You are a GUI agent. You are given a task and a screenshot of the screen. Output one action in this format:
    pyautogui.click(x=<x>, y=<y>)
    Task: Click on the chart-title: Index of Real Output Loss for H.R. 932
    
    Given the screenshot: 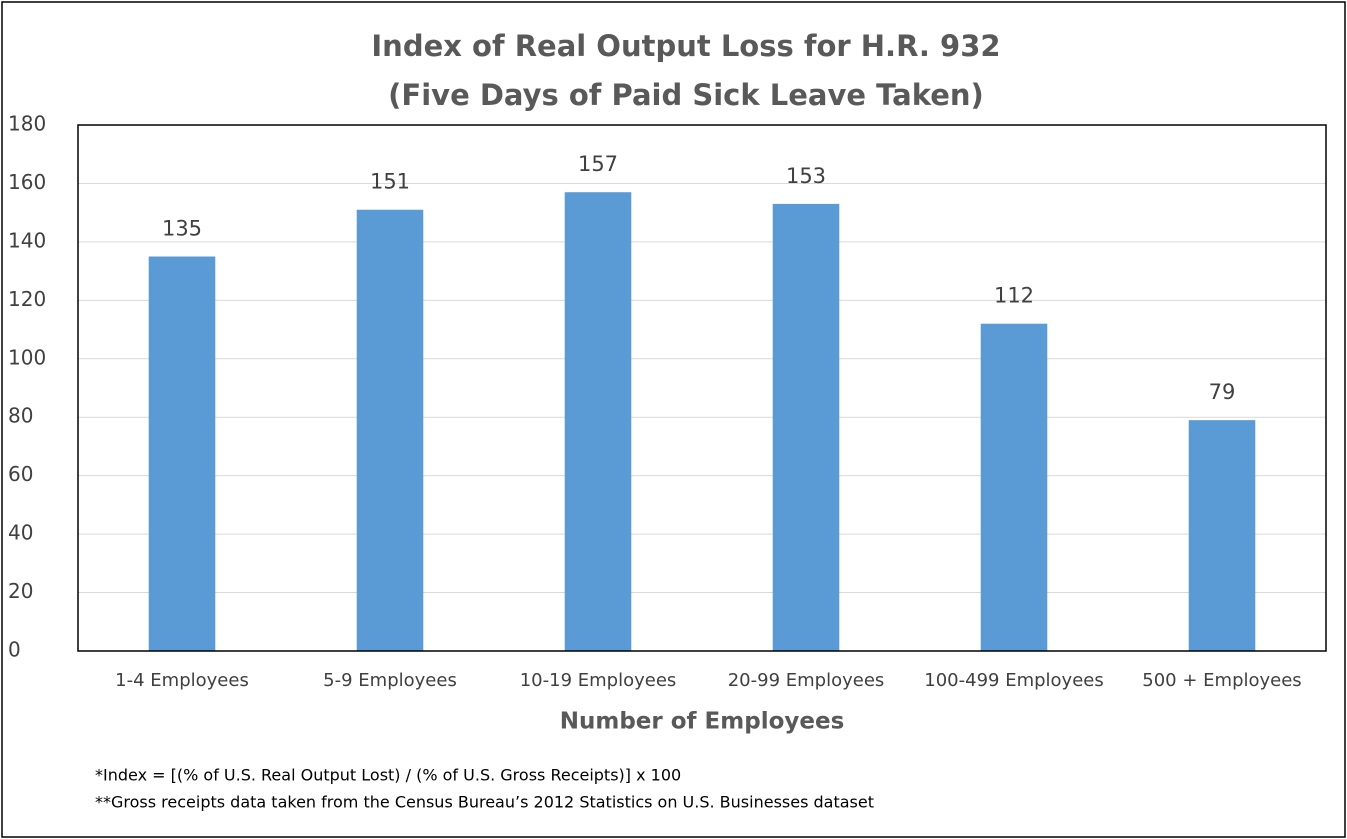 What is the action you would take?
    pyautogui.click(x=685, y=46)
    